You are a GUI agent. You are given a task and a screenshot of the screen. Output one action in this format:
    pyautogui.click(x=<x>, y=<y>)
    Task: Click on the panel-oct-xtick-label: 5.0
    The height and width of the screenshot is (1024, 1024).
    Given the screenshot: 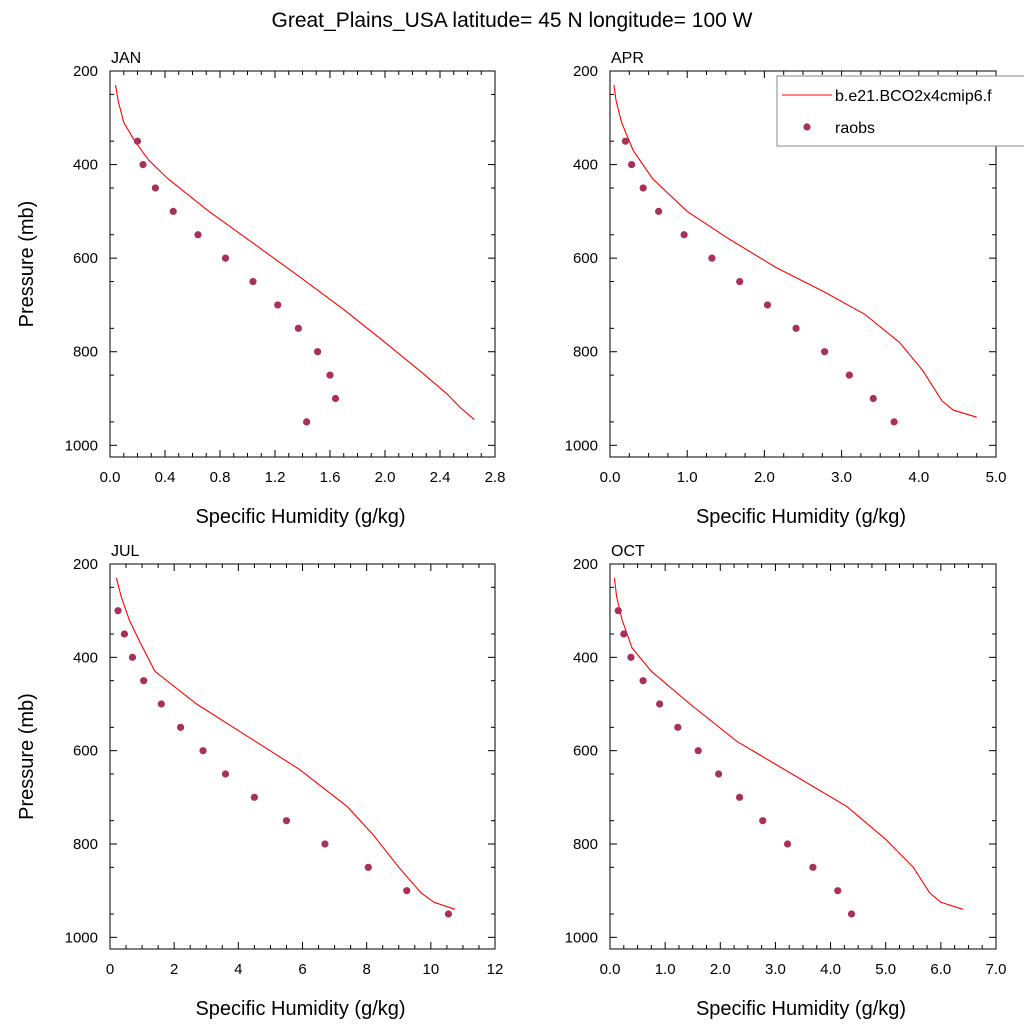 What is the action you would take?
    pyautogui.click(x=885, y=969)
    